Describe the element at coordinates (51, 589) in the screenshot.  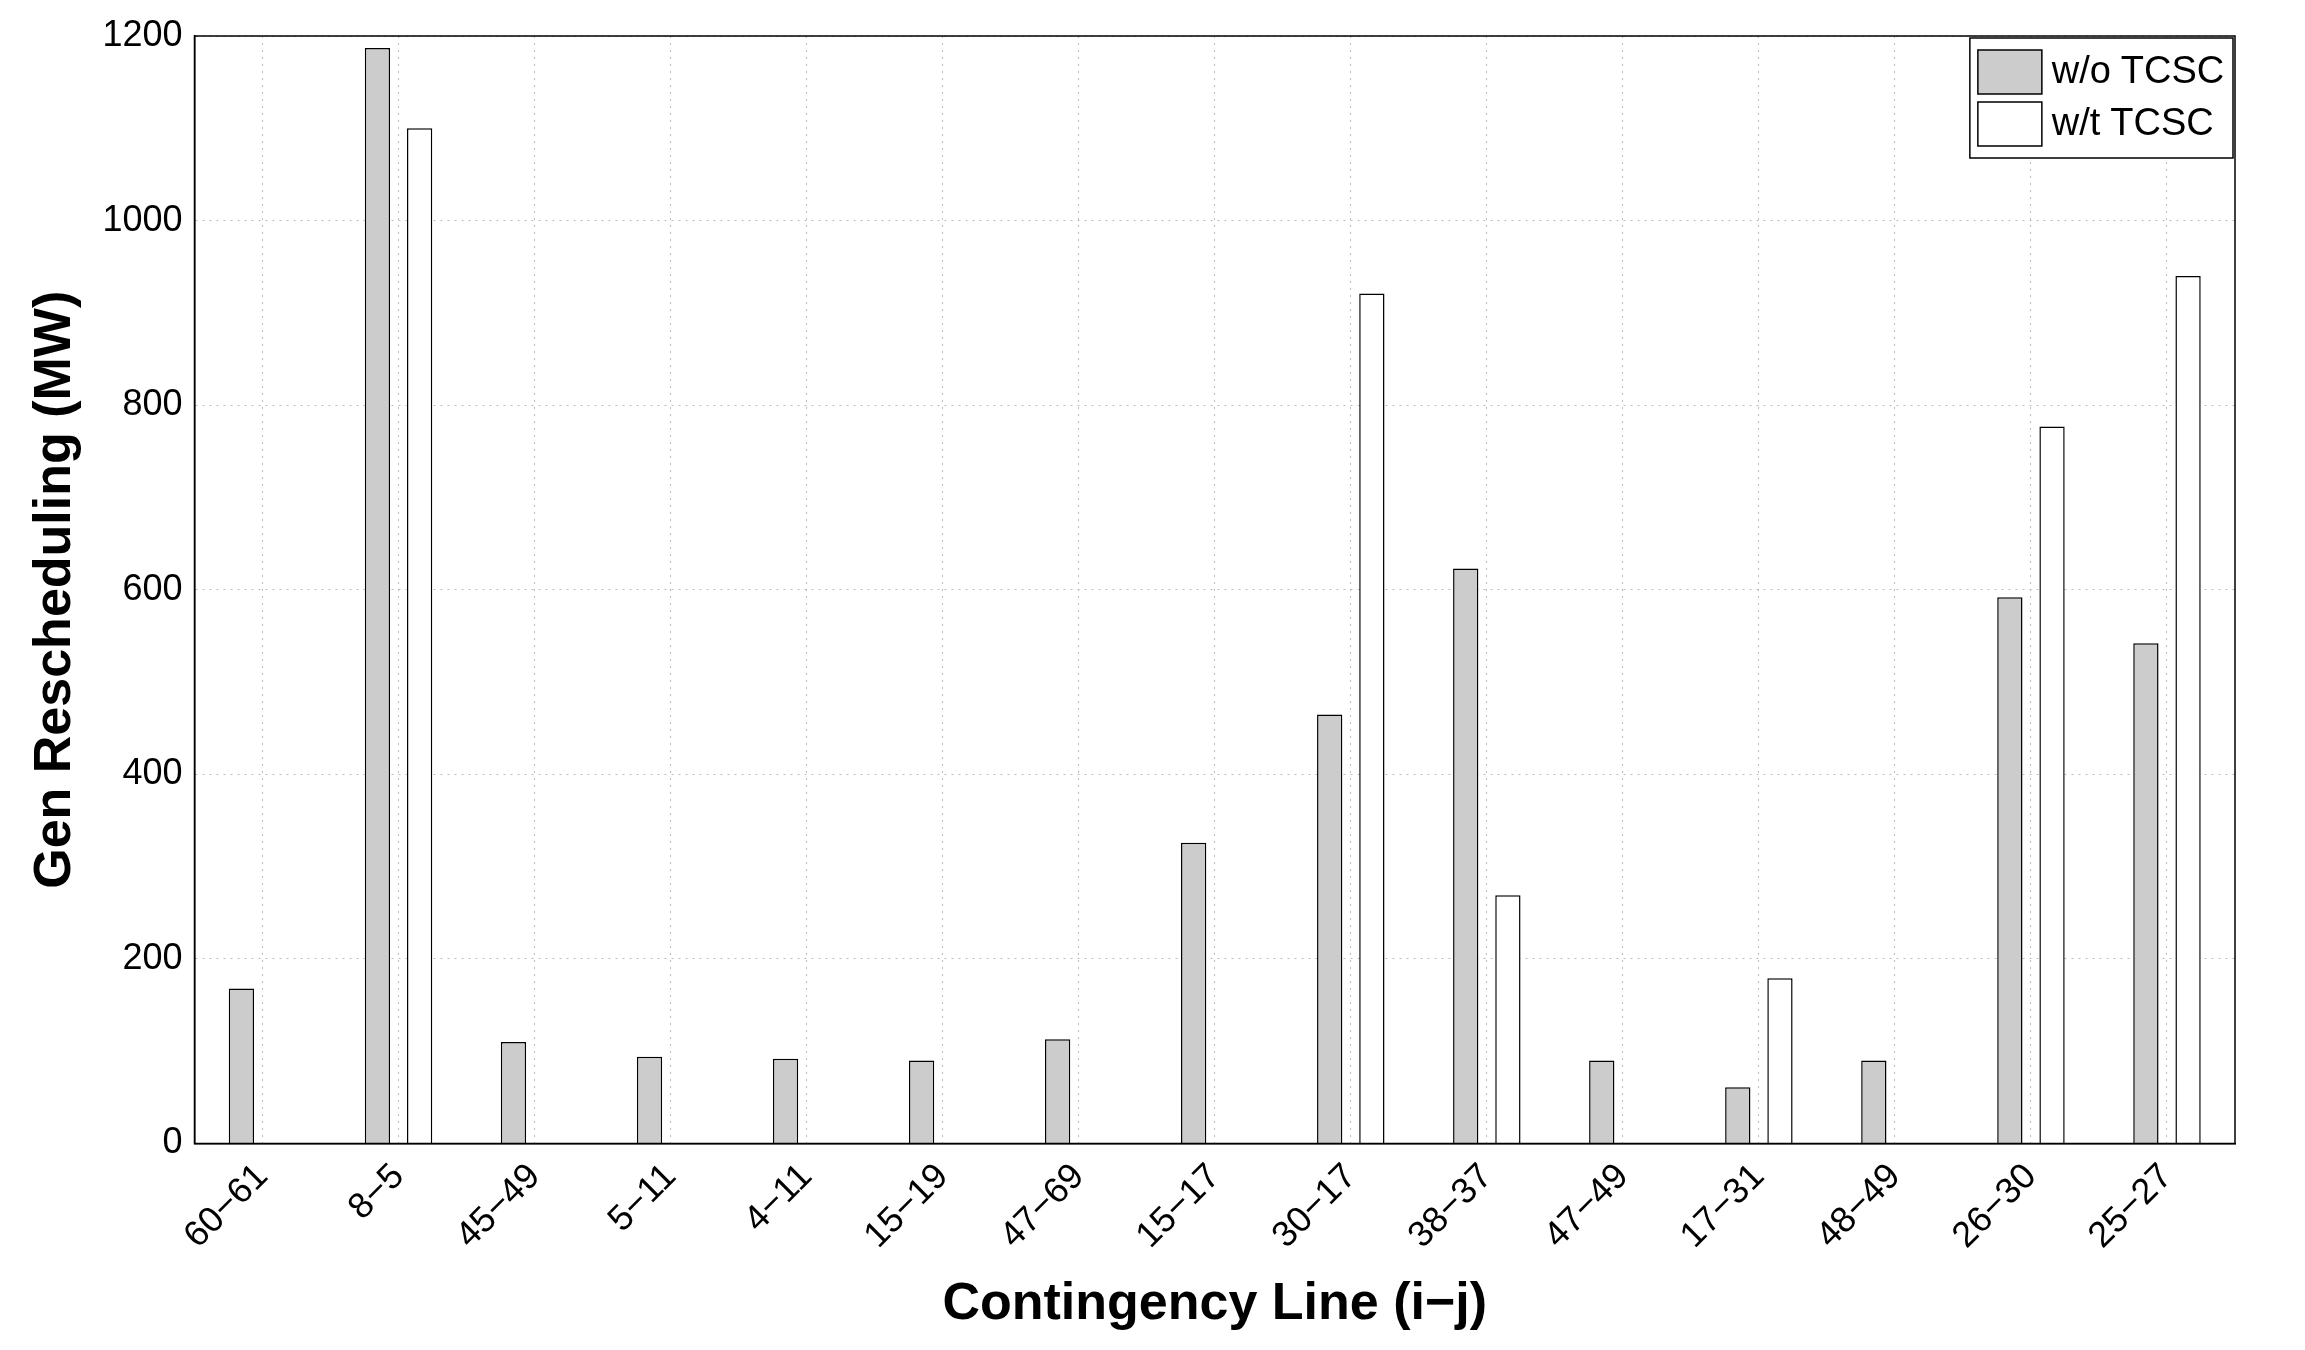
I see `y-axis-title: Gen Rescheduling (MW)` at that location.